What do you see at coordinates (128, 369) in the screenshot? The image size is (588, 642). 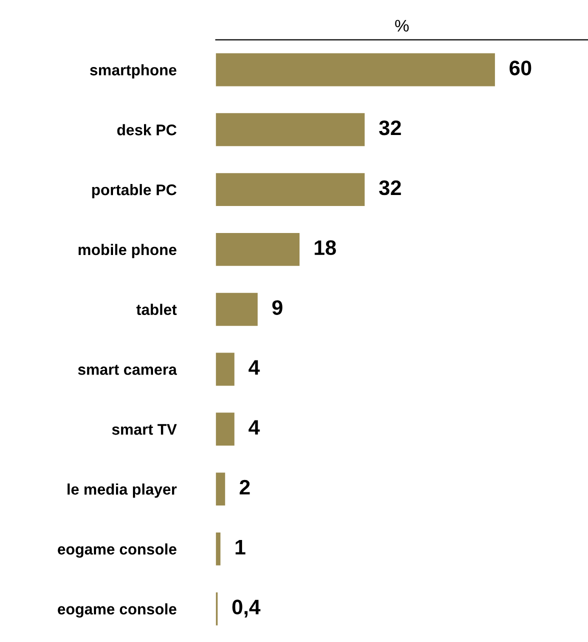 I see `y-tick-label: smart camera` at bounding box center [128, 369].